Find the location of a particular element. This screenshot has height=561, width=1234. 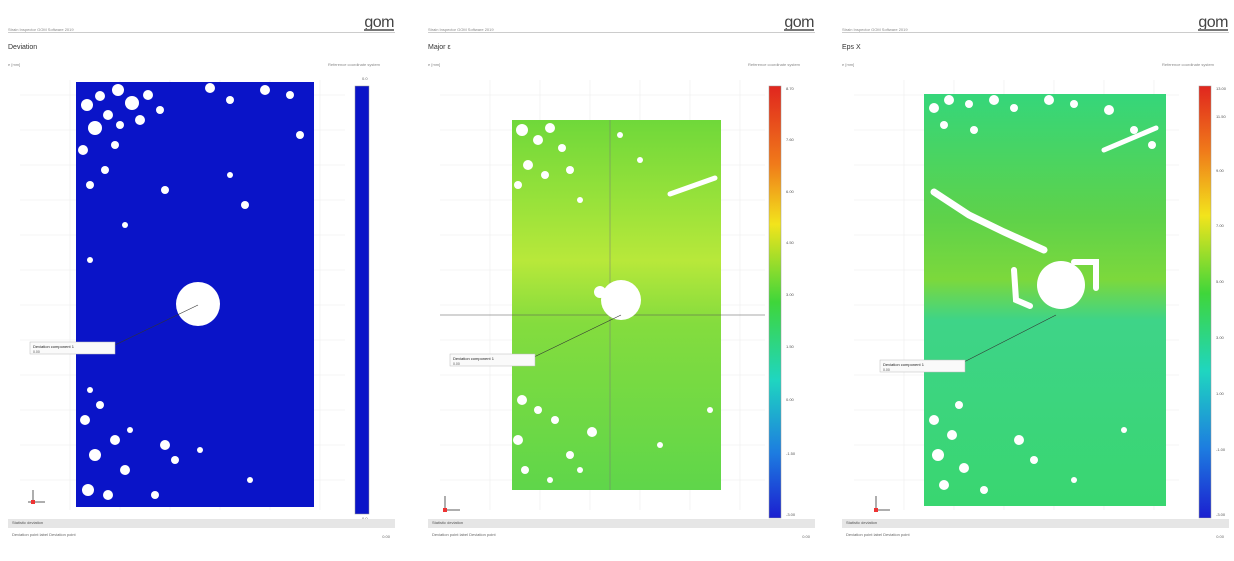

colorbar-tick: 8.70 is located at coordinates (790, 88).